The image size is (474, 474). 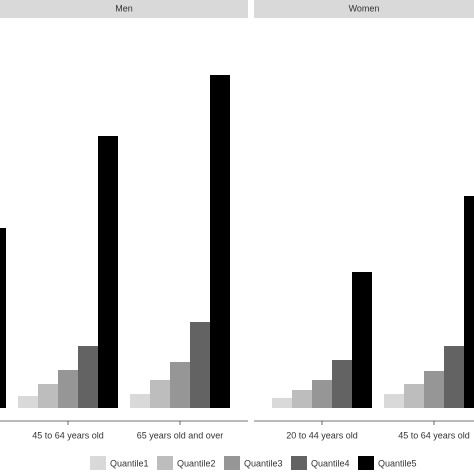 What do you see at coordinates (330, 463) in the screenshot?
I see `legend-label: Quantile4` at bounding box center [330, 463].